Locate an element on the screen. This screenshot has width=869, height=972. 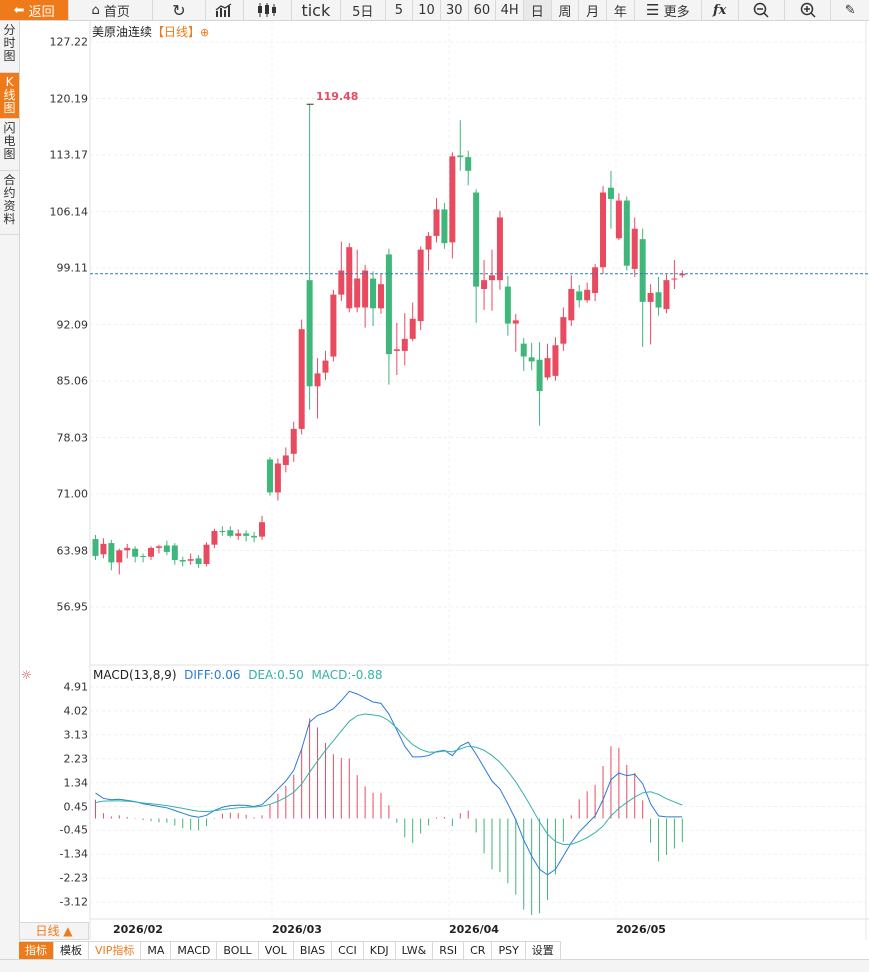
draw-tool-button: ✎ is located at coordinates (850, 10).